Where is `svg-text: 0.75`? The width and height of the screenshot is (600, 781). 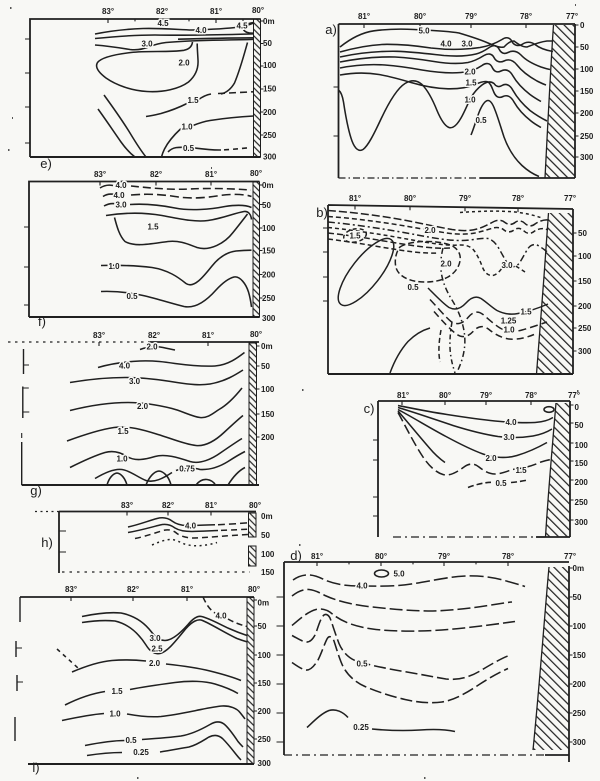 svg-text: 0.75 is located at coordinates (187, 469).